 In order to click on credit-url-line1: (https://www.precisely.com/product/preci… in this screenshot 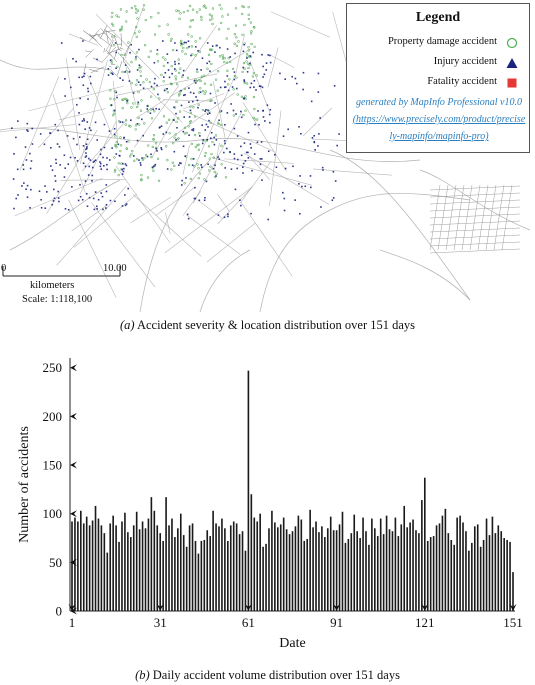, I will do `click(439, 119)`.